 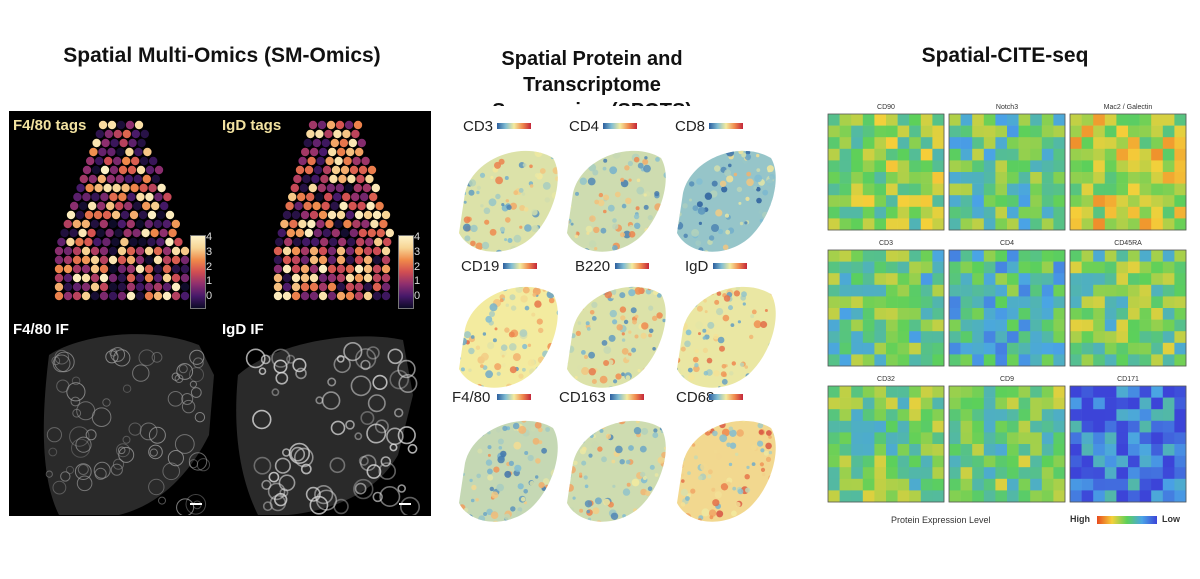 What do you see at coordinates (112, 415) in the screenshot?
I see `f480-if-panel: F4/80 IF` at bounding box center [112, 415].